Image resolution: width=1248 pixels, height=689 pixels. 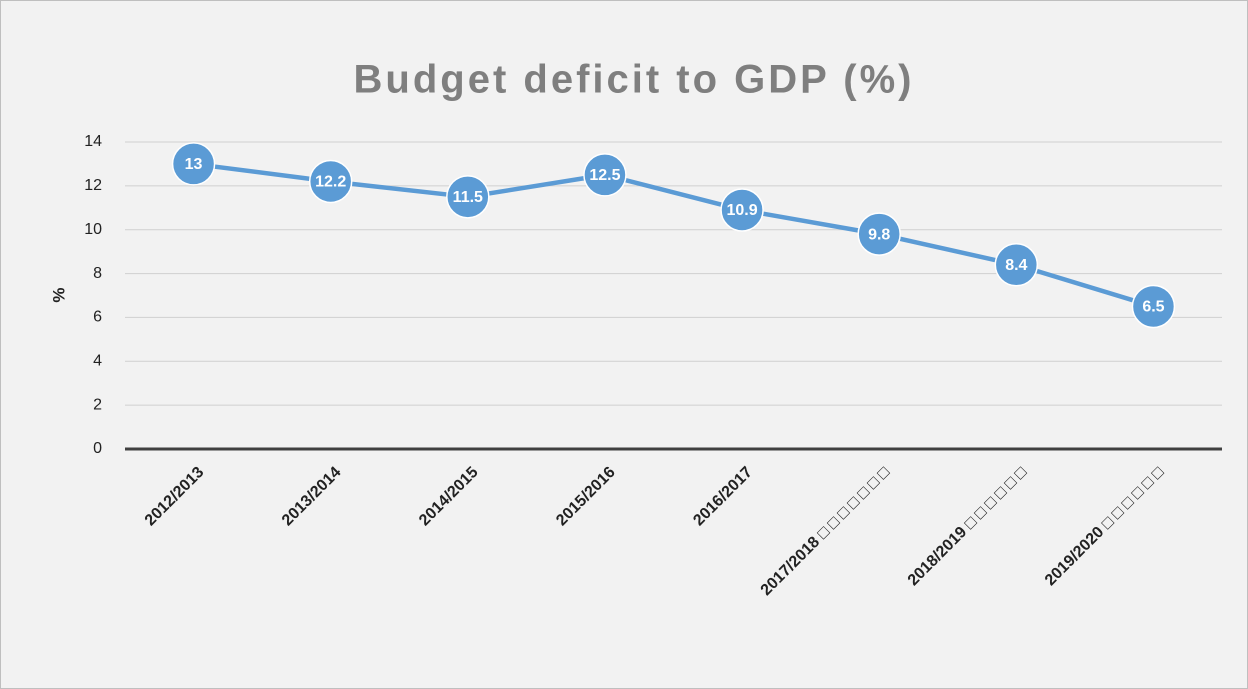 I want to click on data-label: 6.5, so click(x=1153, y=307).